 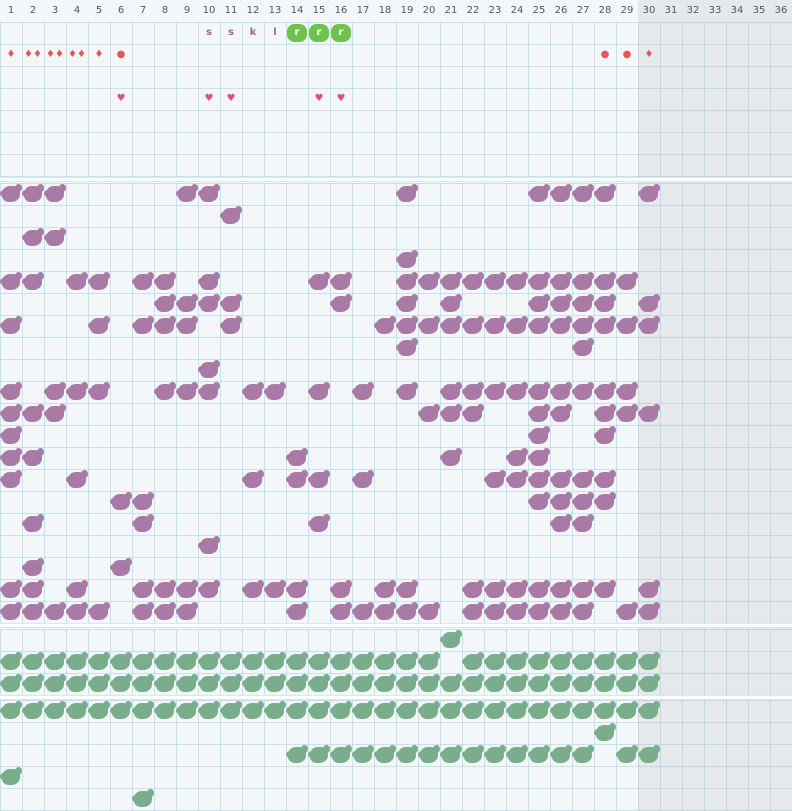 I want to click on marker-cell: ♦, so click(x=99, y=55).